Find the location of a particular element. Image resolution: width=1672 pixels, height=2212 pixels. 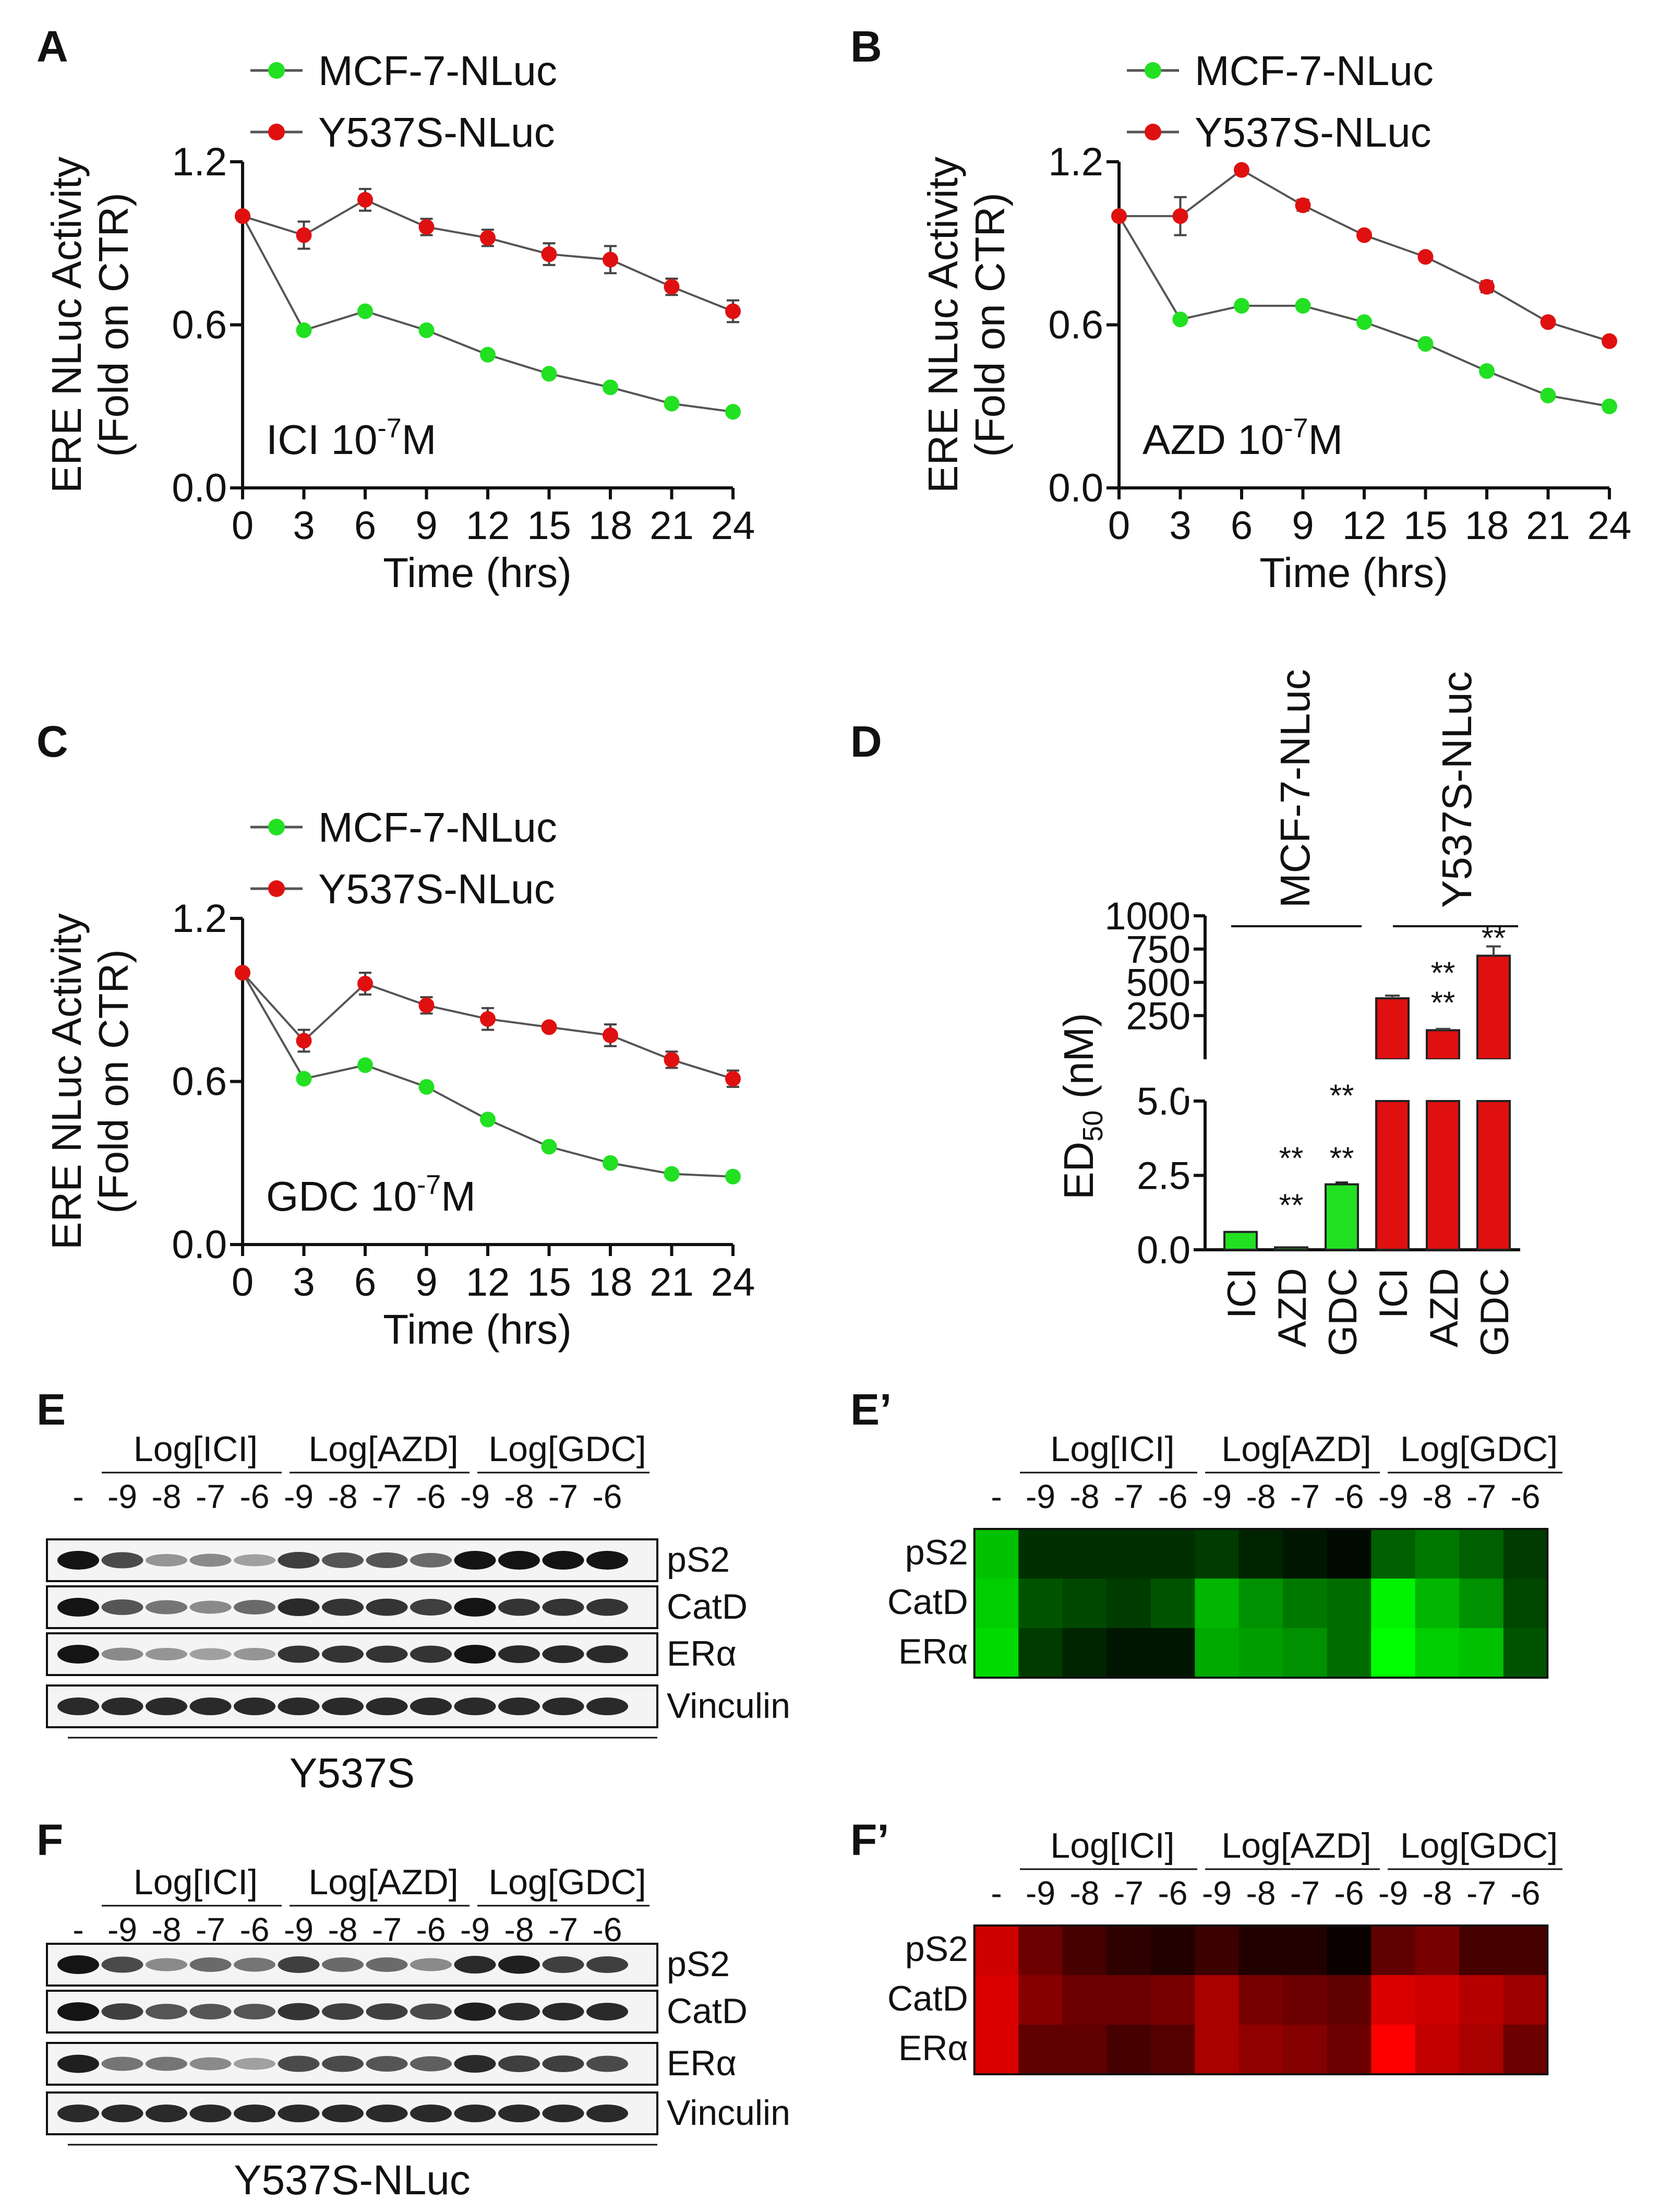

legend-marker is located at coordinates (276, 71).